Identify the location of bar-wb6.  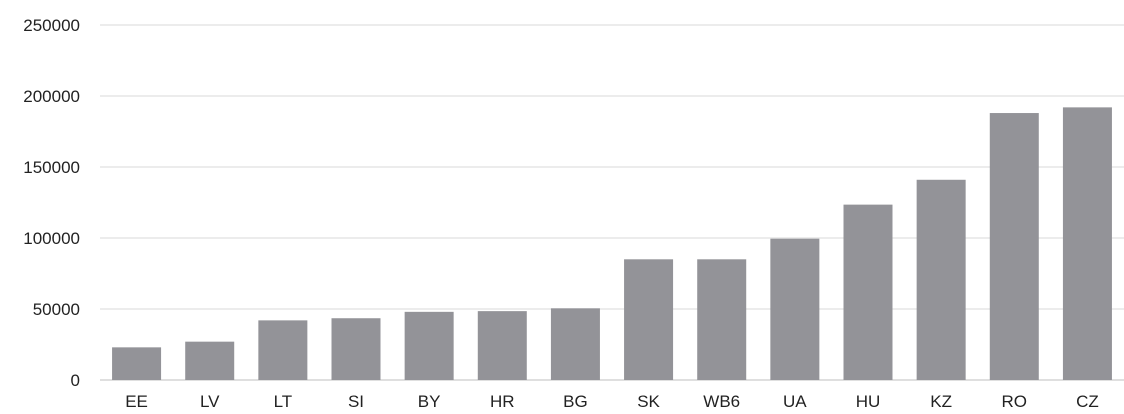
(722, 319).